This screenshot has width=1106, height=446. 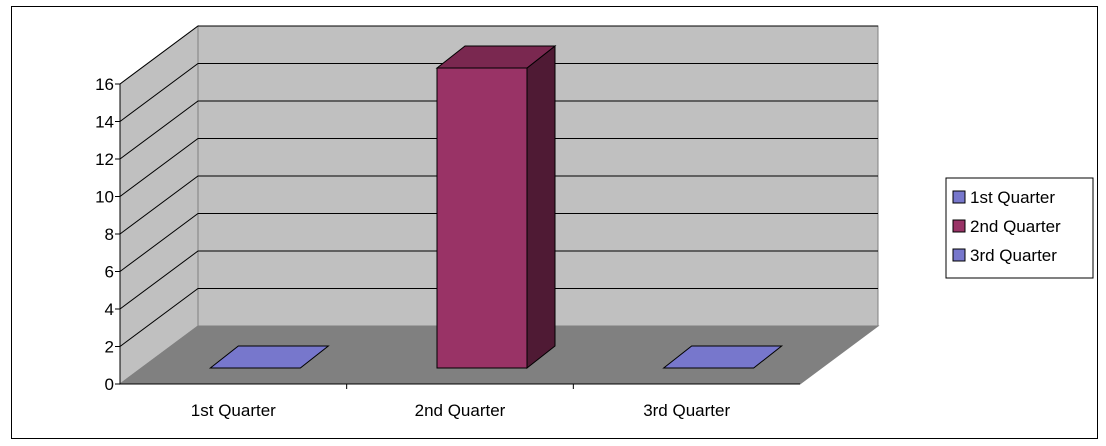 I want to click on x-tick-label: 1st Quarter, so click(x=233, y=410).